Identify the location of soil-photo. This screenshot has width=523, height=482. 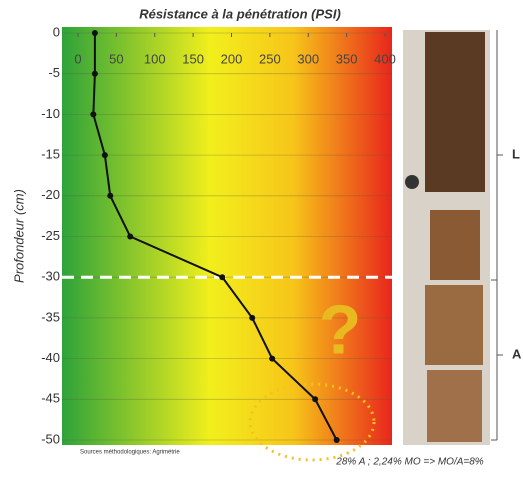
(446, 237).